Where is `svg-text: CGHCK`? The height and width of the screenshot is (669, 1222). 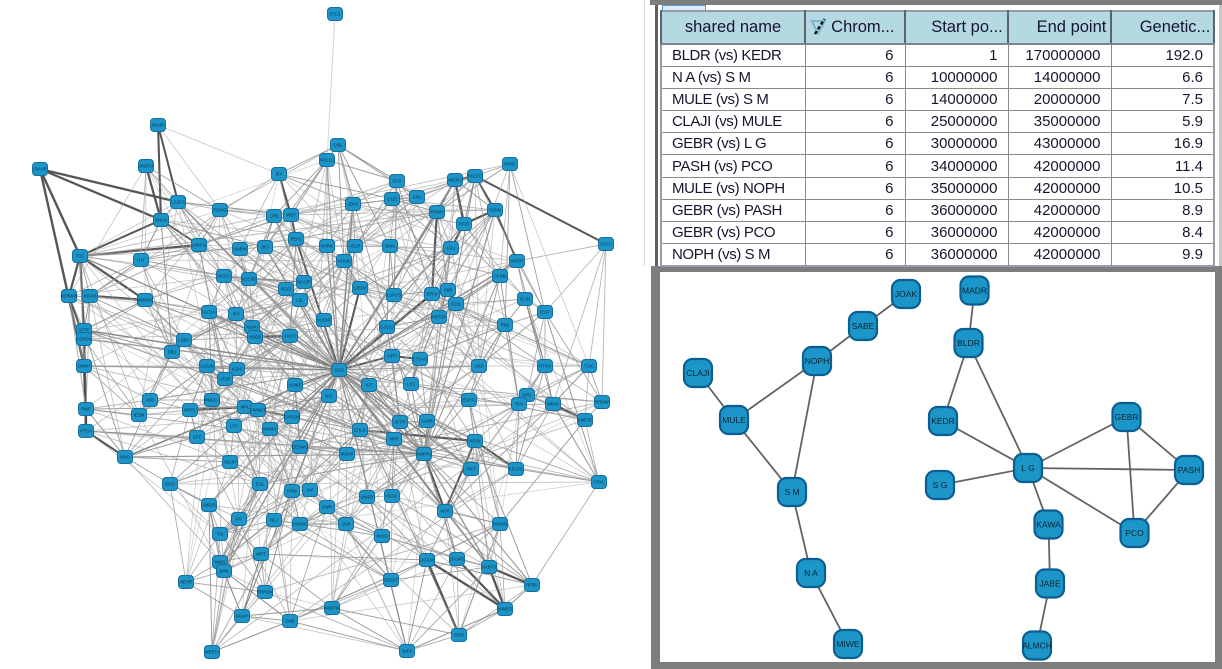
svg-text: CGHCK is located at coordinates (83, 339).